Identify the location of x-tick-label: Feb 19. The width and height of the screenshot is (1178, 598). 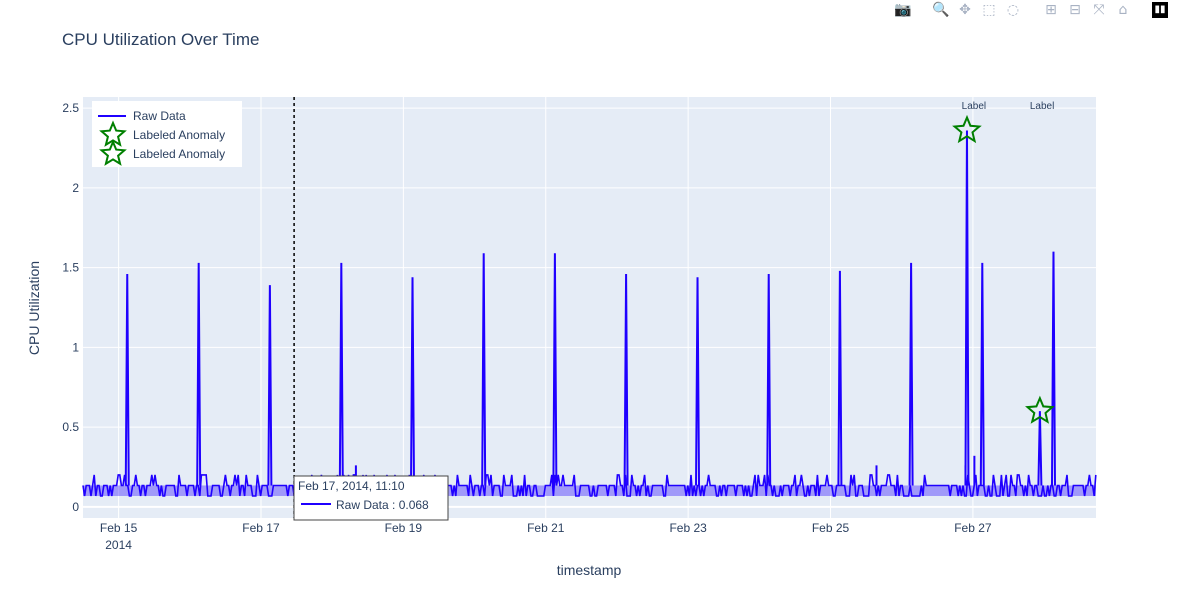
(404, 528).